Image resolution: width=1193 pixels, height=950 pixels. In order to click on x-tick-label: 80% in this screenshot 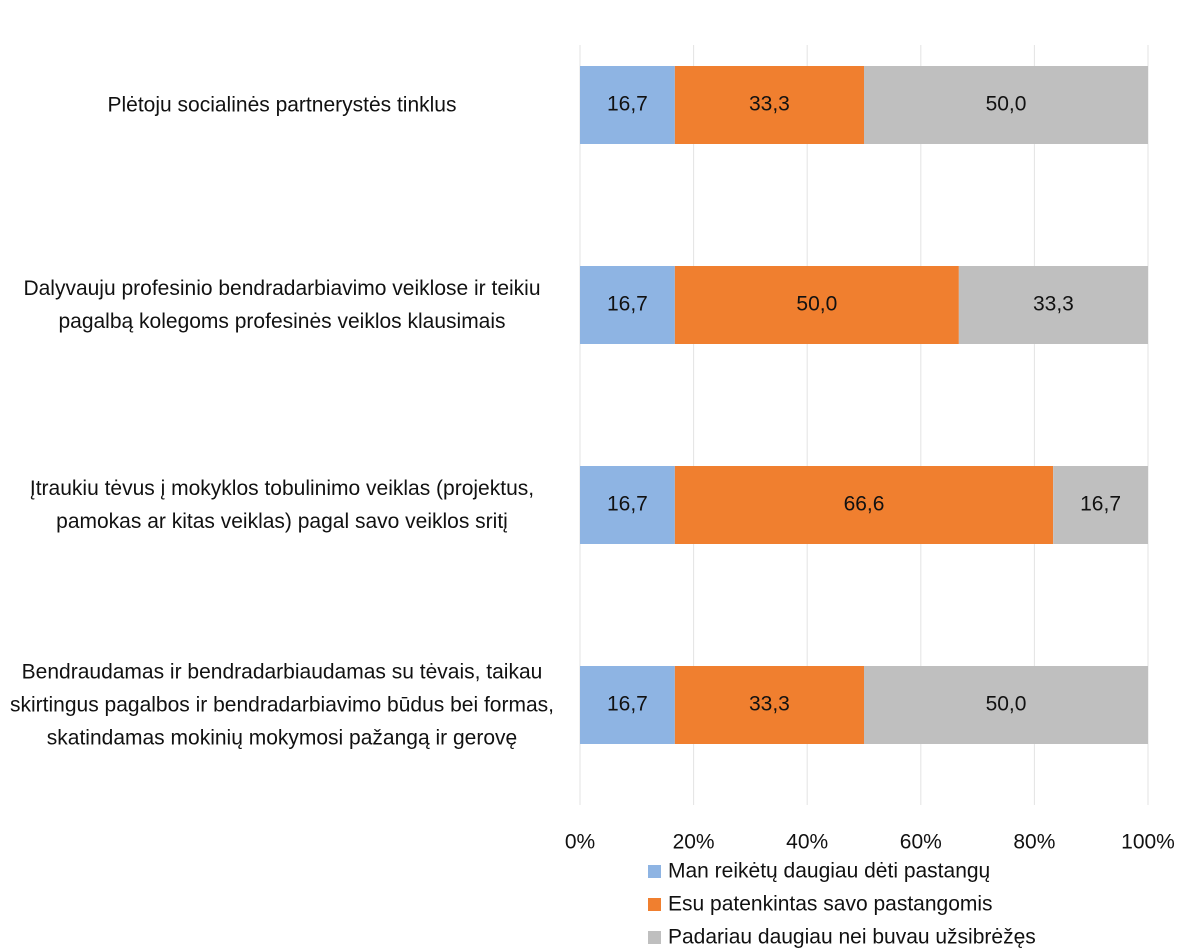, I will do `click(1034, 842)`.